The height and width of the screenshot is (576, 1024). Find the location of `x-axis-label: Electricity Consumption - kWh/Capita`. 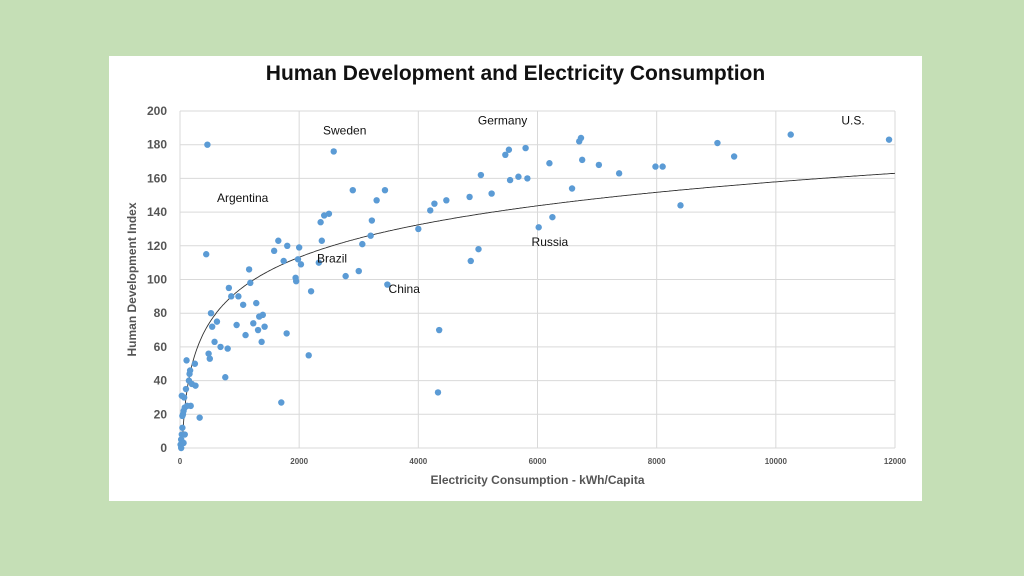

x-axis-label: Electricity Consumption - kWh/Capita is located at coordinates (537, 480).